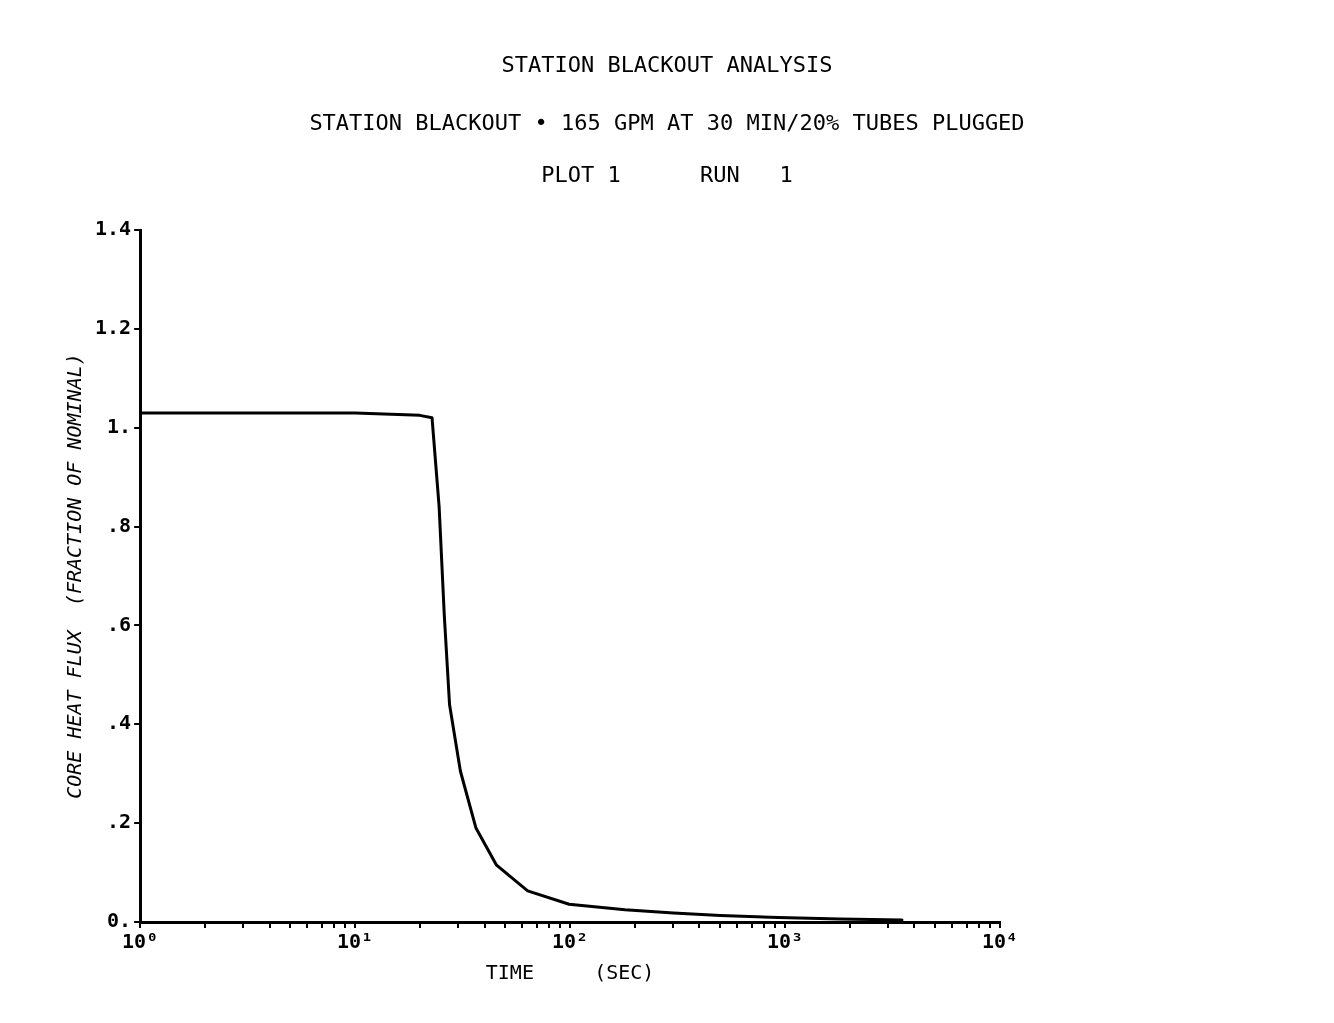  I want to click on x-axis-title: TIME (SEC), so click(570, 972).